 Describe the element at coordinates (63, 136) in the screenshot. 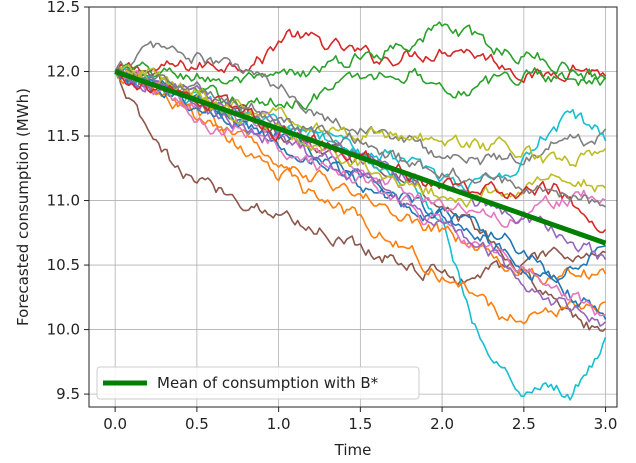

I see `y-tick-label-4: 11.5` at that location.